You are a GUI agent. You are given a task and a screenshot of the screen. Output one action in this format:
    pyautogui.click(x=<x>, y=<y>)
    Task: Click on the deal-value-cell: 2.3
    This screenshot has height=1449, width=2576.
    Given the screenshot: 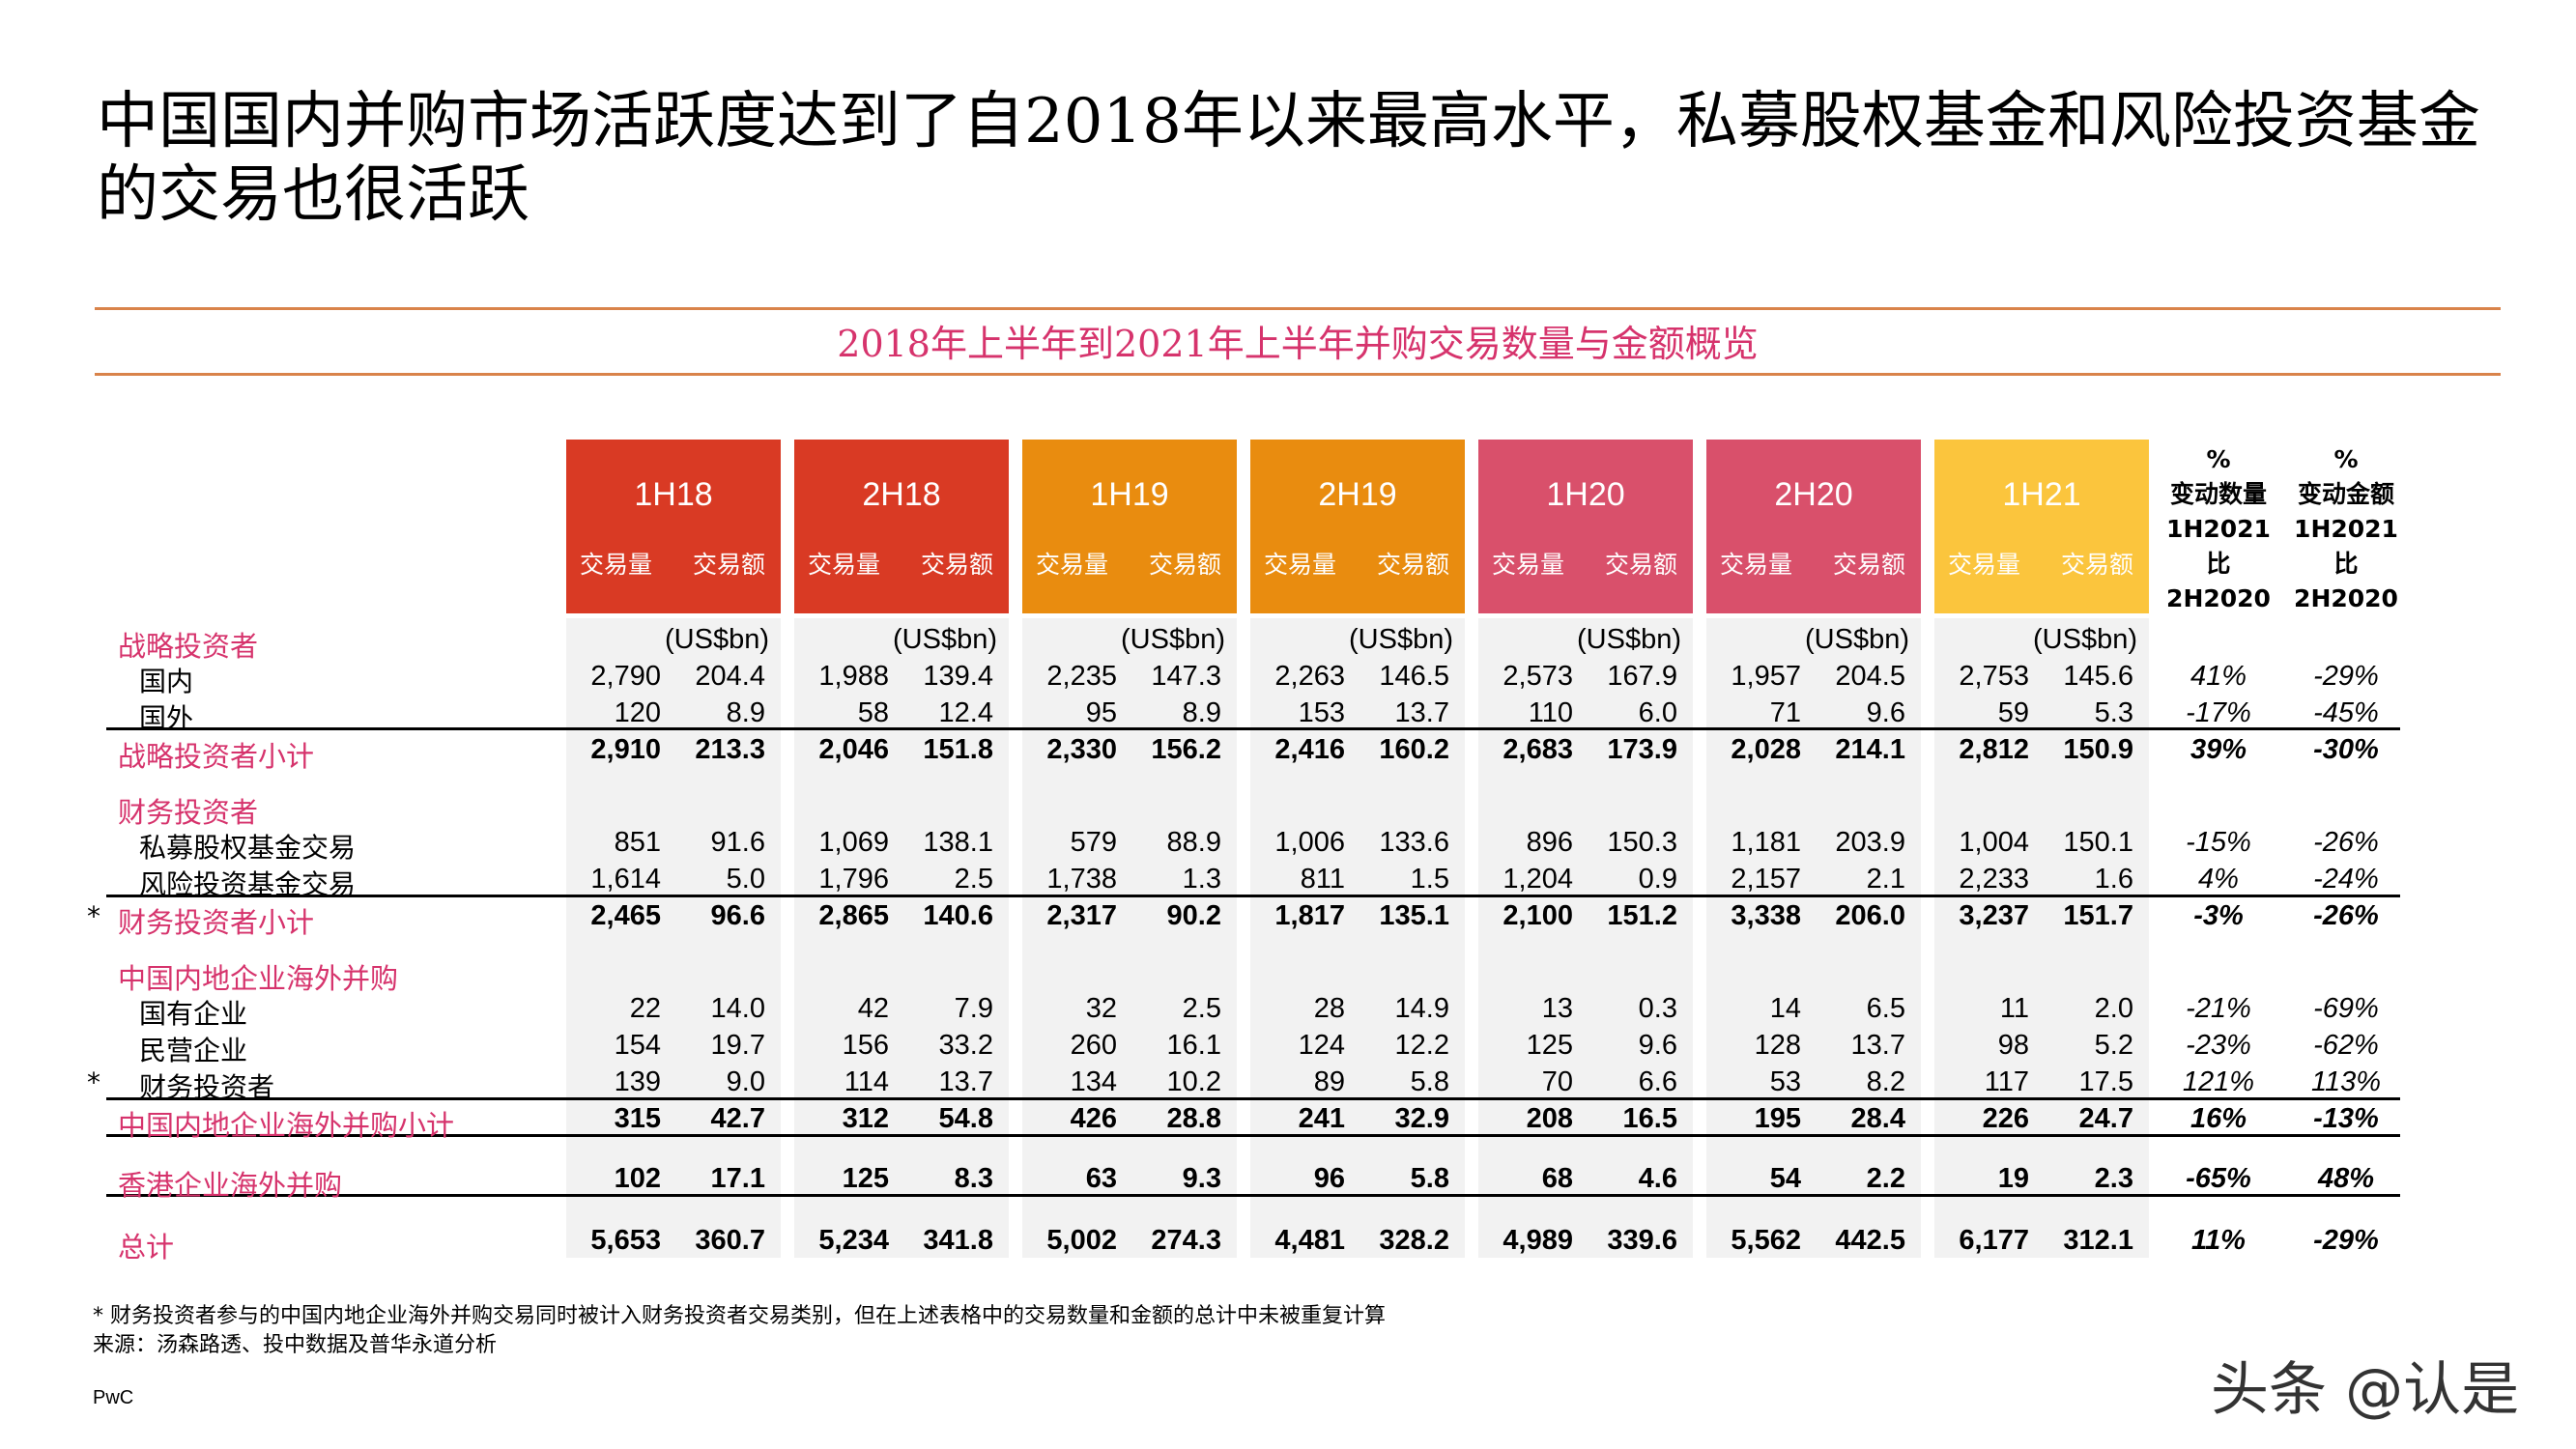 What is the action you would take?
    pyautogui.click(x=2114, y=1178)
    